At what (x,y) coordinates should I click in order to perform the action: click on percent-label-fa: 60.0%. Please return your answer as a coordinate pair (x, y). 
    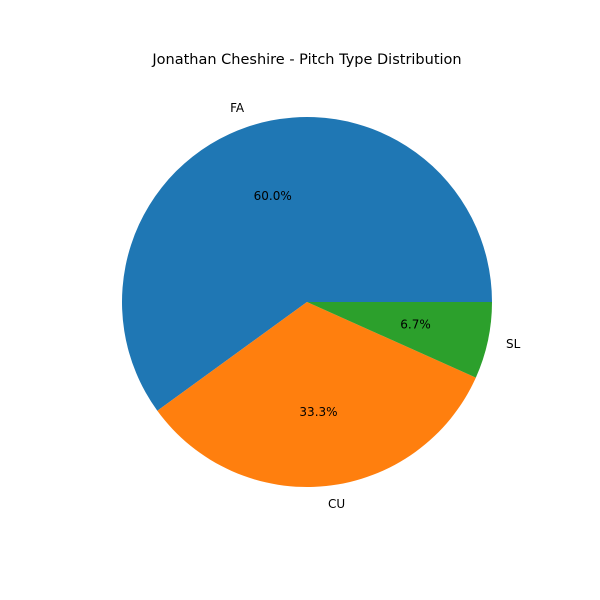
    Looking at the image, I should click on (273, 196).